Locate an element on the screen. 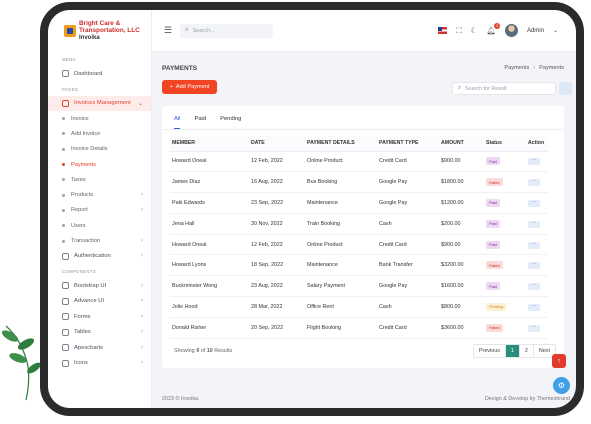 This screenshot has width=591, height=424. cell-status: Paid is located at coordinates (505, 245).